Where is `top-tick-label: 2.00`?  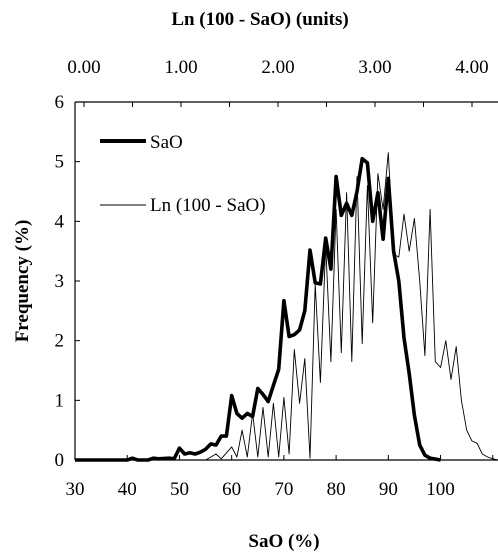
top-tick-label: 2.00 is located at coordinates (277, 67).